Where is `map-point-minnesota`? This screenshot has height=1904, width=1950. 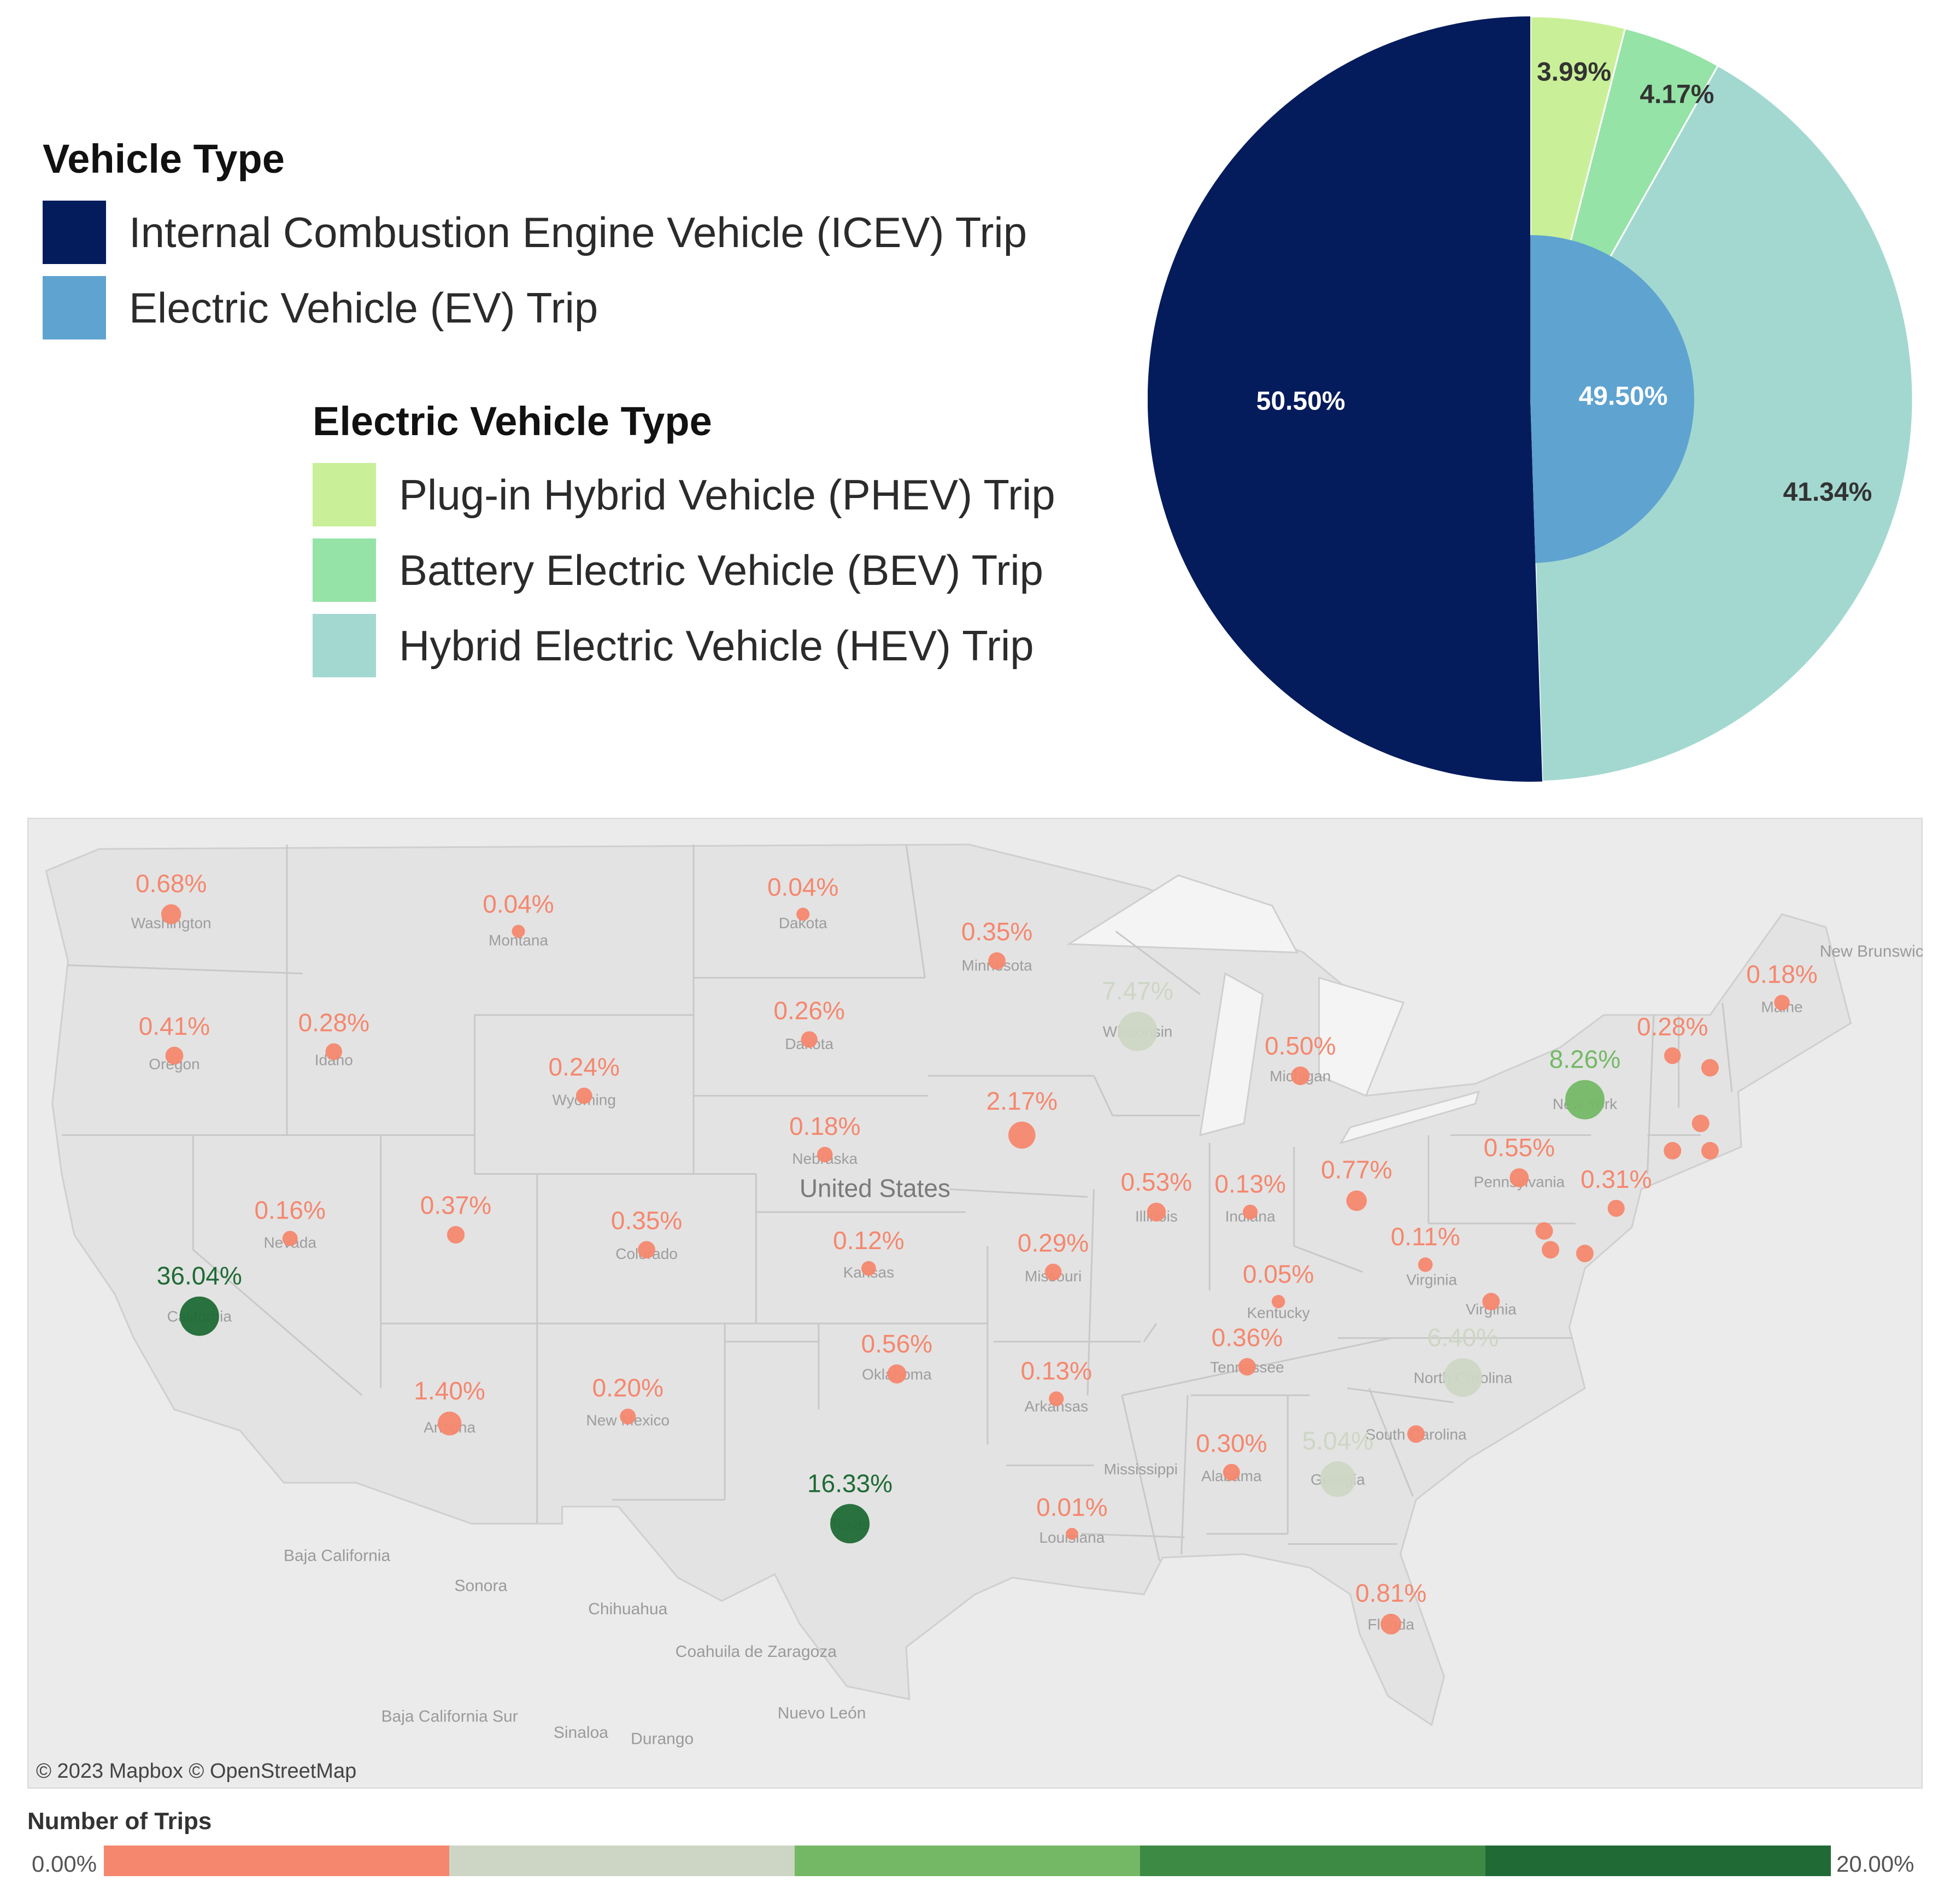
map-point-minnesota is located at coordinates (997, 961).